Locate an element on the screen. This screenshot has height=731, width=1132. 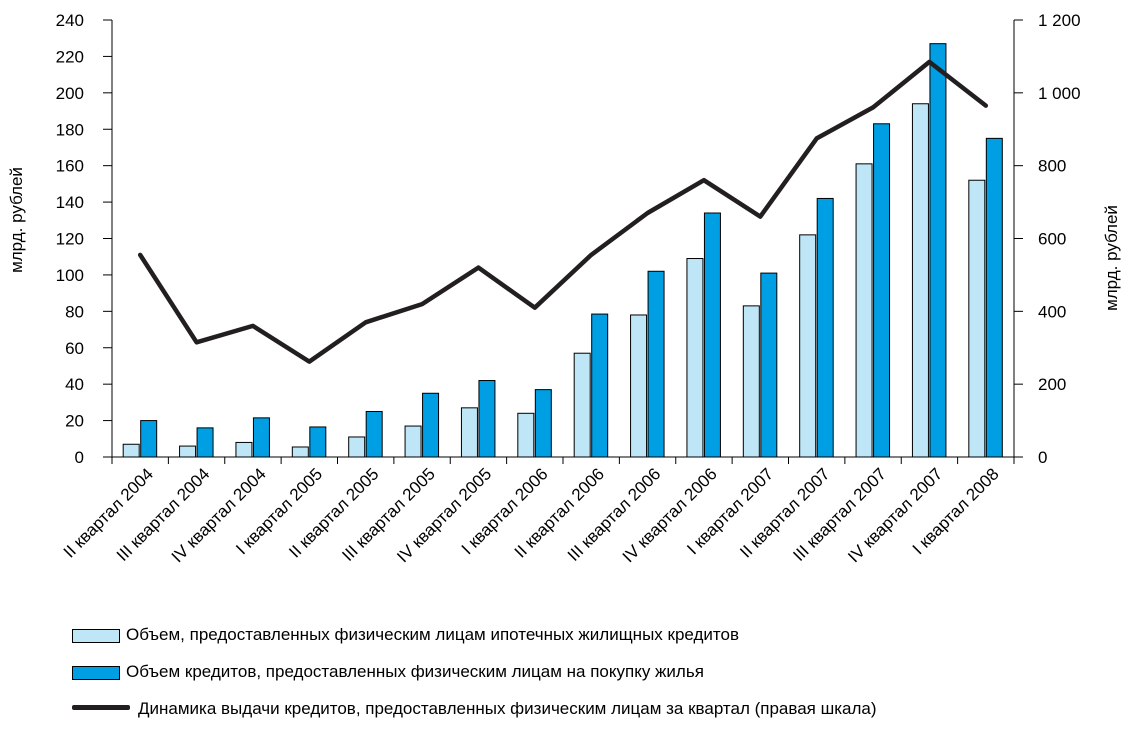
legend-swatch-housing is located at coordinates (96, 673).